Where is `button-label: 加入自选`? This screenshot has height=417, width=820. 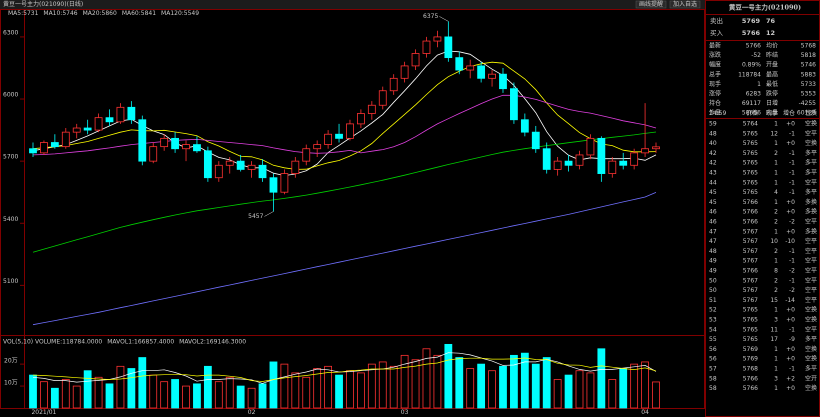
button-label: 加入自选 is located at coordinates (685, 4).